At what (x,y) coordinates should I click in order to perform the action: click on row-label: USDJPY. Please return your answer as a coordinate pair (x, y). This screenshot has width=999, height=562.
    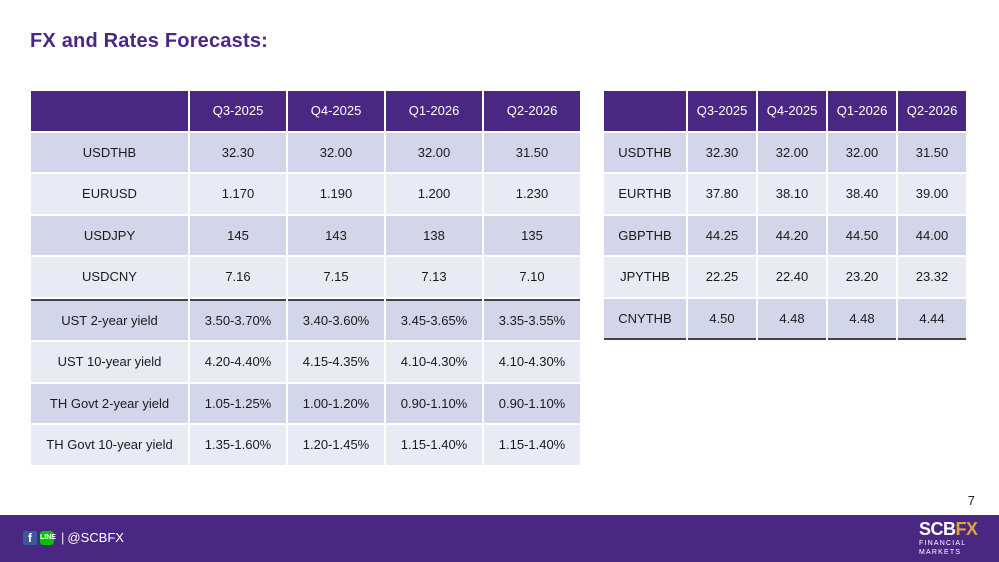
    Looking at the image, I should click on (109, 235).